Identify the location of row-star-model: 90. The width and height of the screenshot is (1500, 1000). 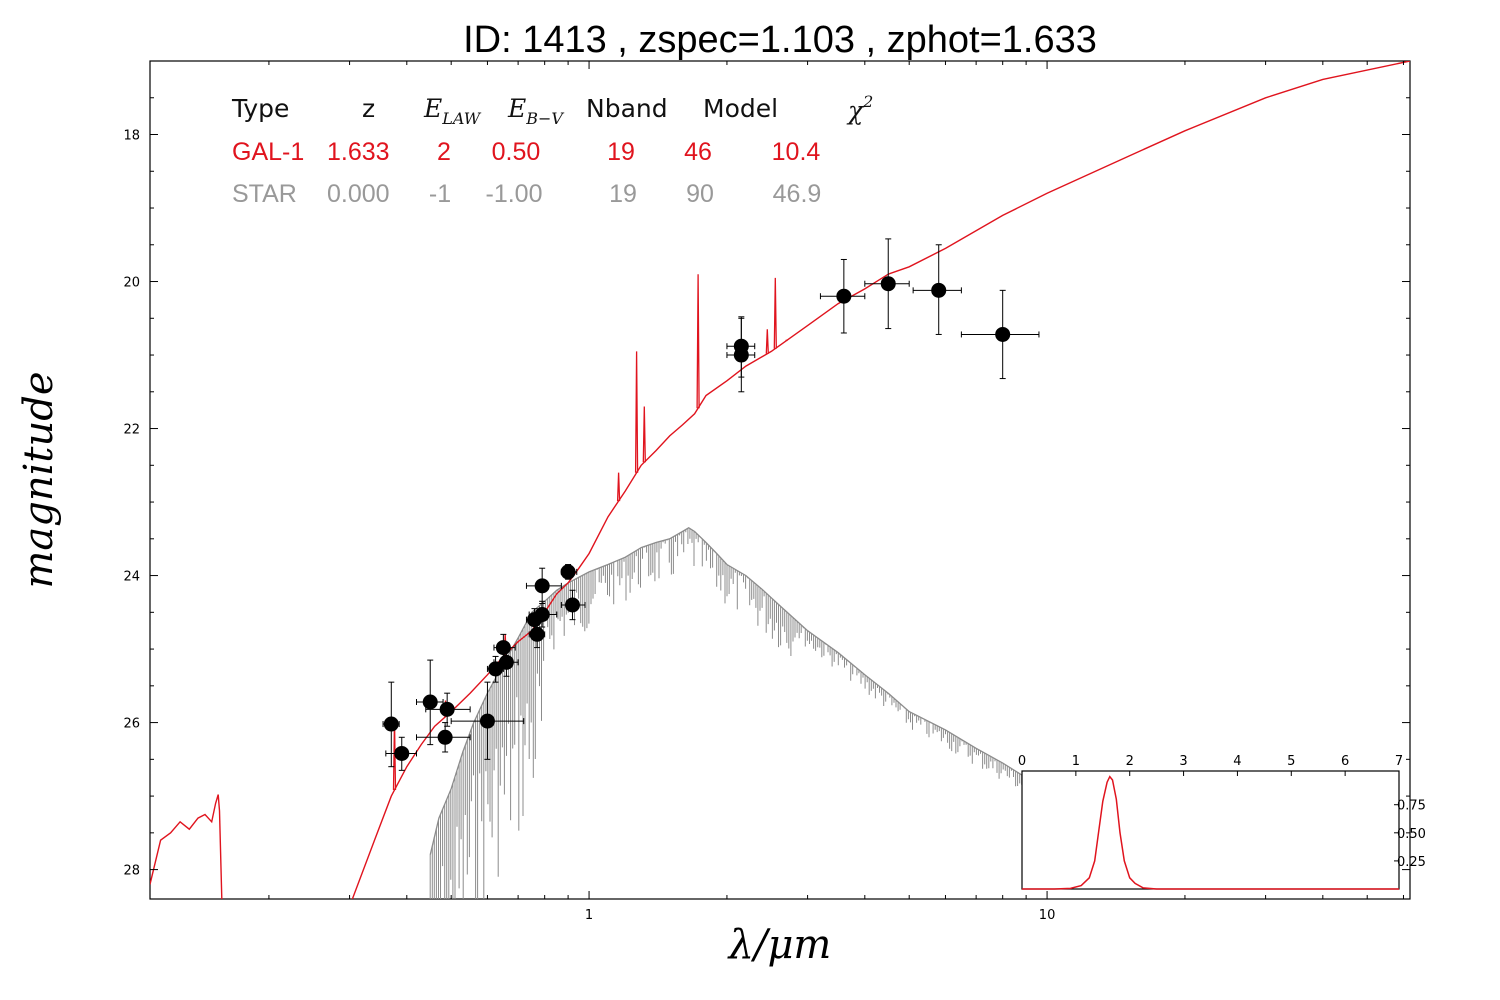
(700, 194).